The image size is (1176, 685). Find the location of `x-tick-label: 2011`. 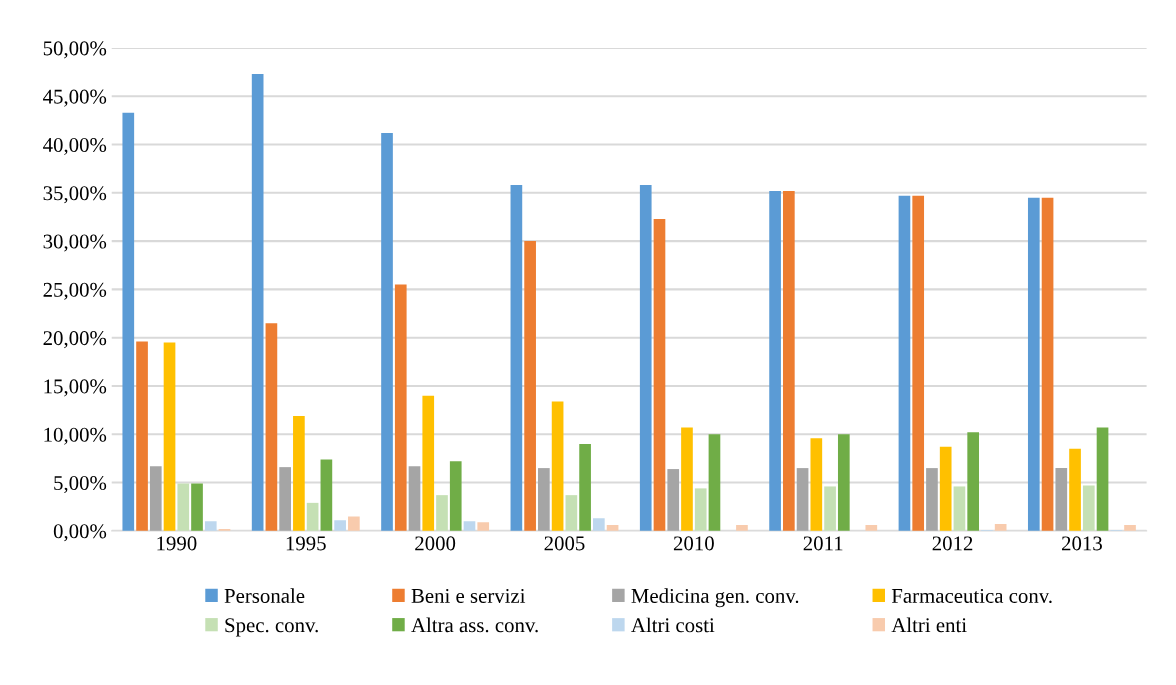

x-tick-label: 2011 is located at coordinates (823, 543).